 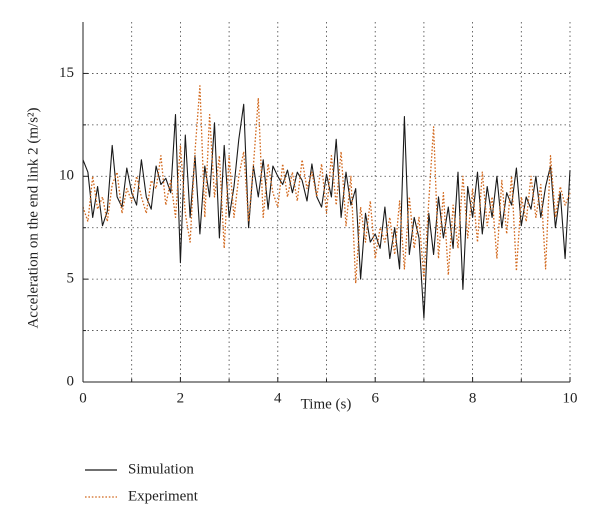 I want to click on x-tick-label: 4, so click(x=278, y=398).